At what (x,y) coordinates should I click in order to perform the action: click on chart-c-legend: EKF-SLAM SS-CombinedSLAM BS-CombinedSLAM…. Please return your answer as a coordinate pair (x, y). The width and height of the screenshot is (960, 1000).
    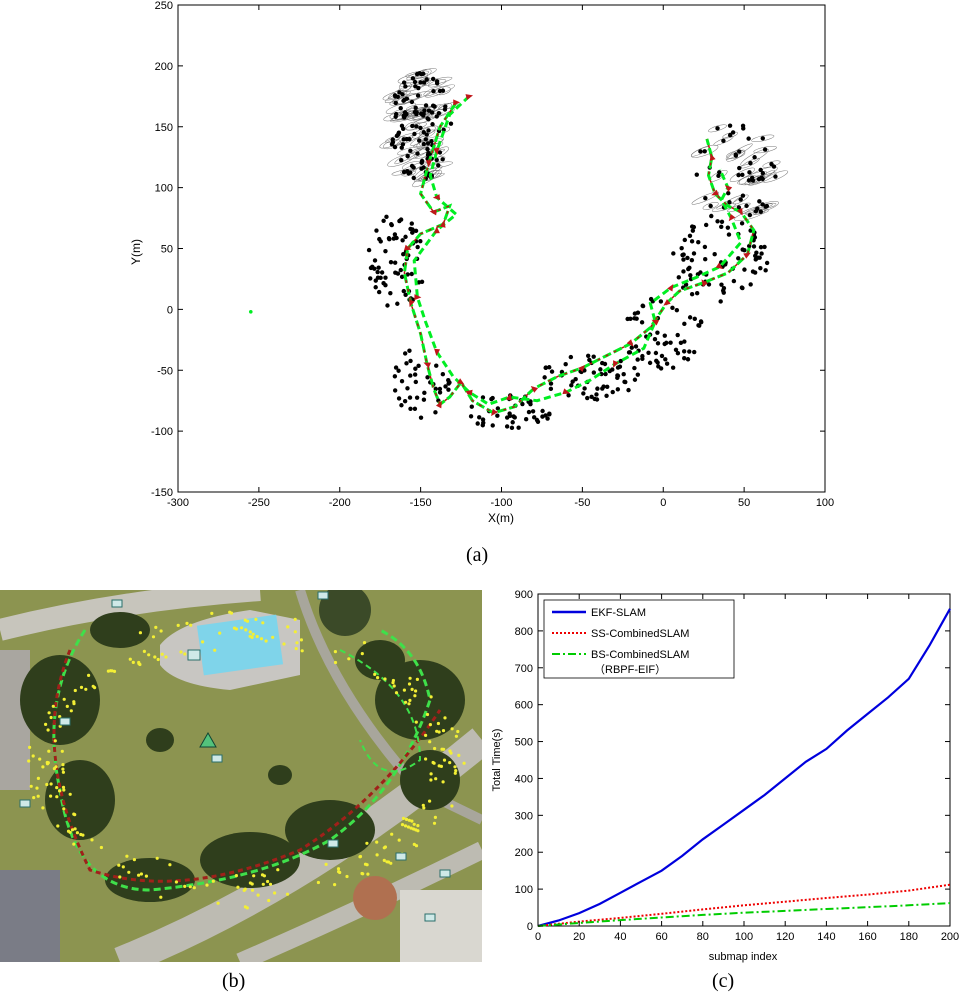
    Looking at the image, I should click on (639, 639).